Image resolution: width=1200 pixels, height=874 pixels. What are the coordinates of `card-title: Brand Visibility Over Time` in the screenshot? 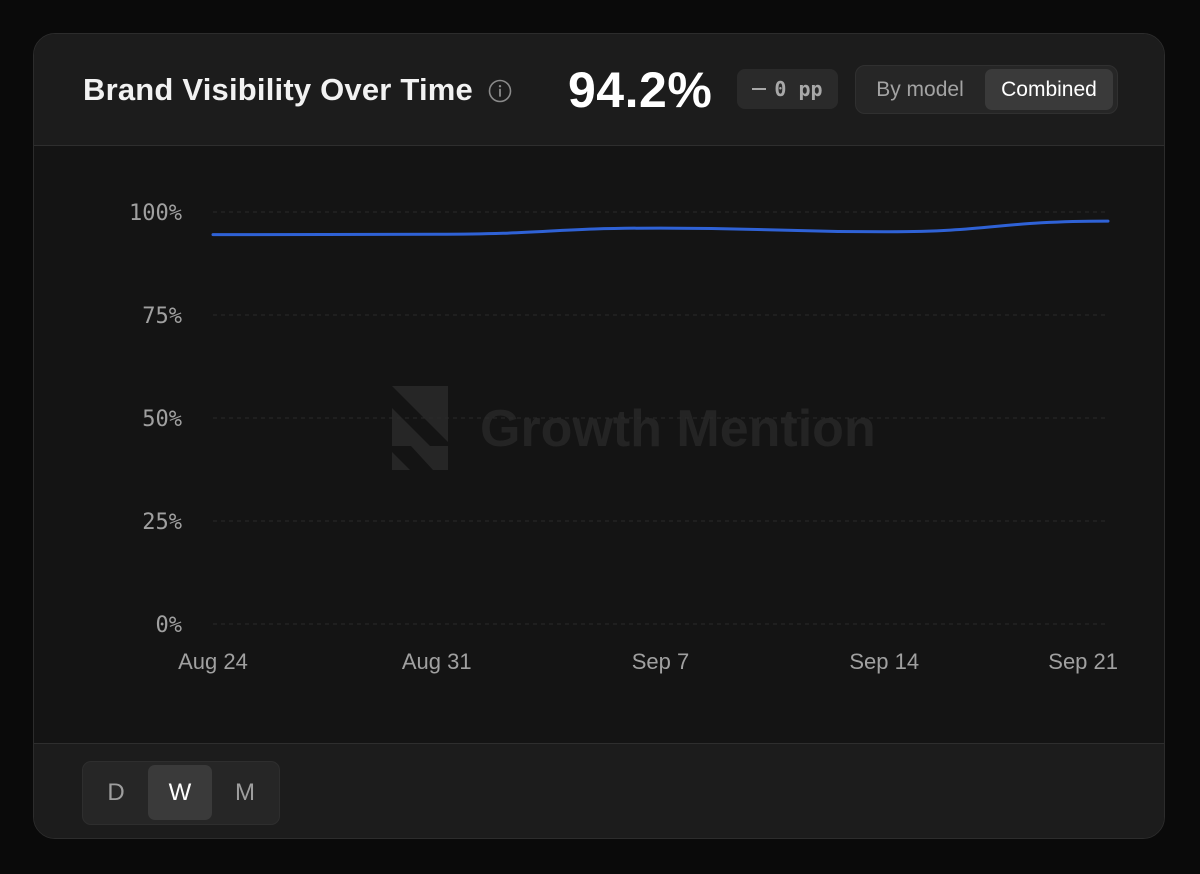 It's located at (278, 89).